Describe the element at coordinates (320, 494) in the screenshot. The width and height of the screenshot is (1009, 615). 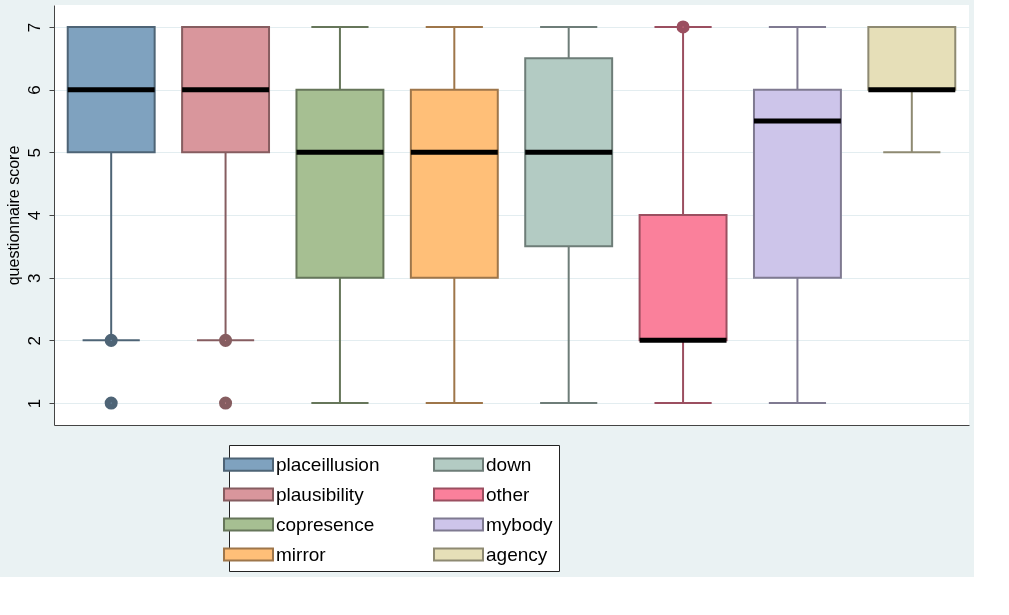
I see `legend-label: plausibility` at that location.